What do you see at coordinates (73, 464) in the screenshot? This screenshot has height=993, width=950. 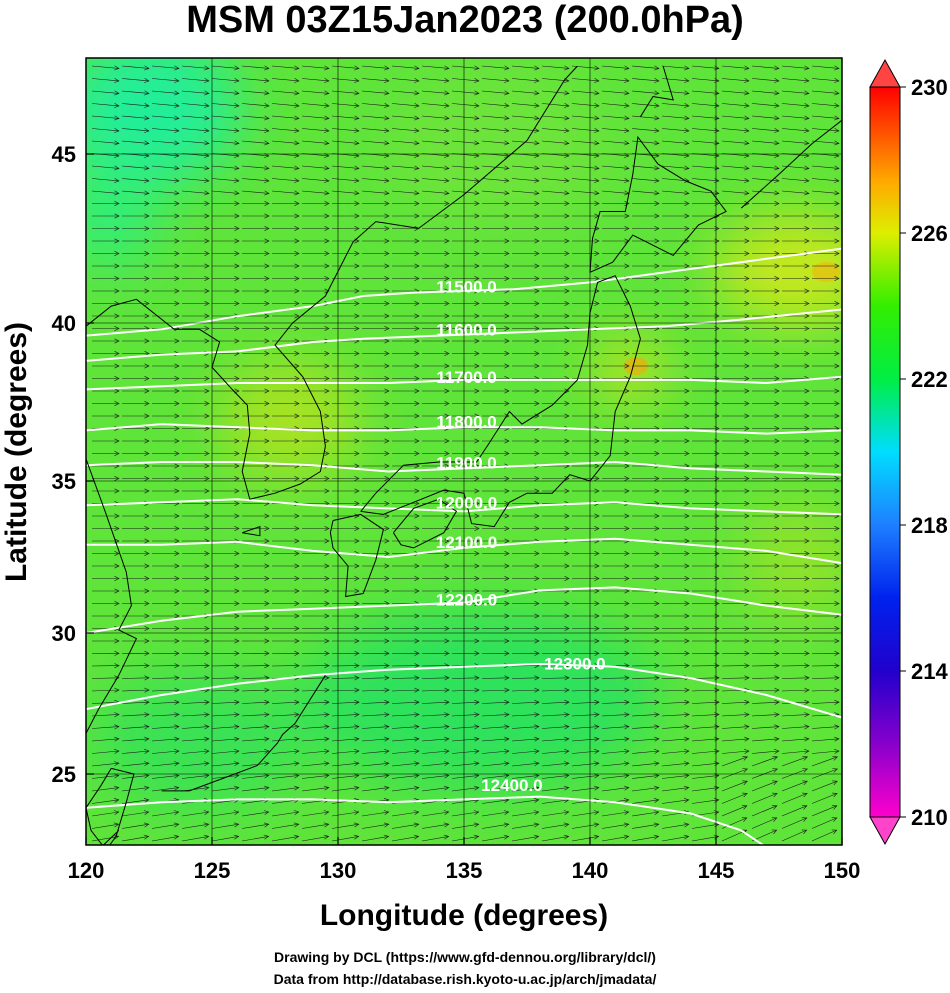 I see `y-axis: 25 30 35 40 45` at bounding box center [73, 464].